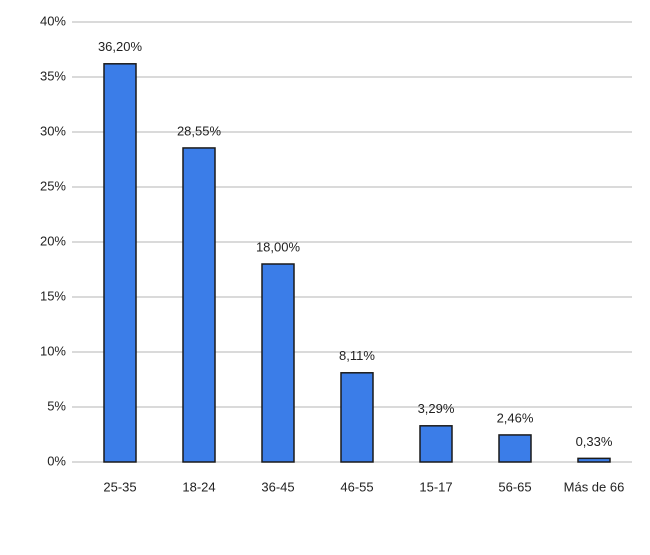 The width and height of the screenshot is (650, 555). I want to click on y-tick-label: 10%, so click(53, 350).